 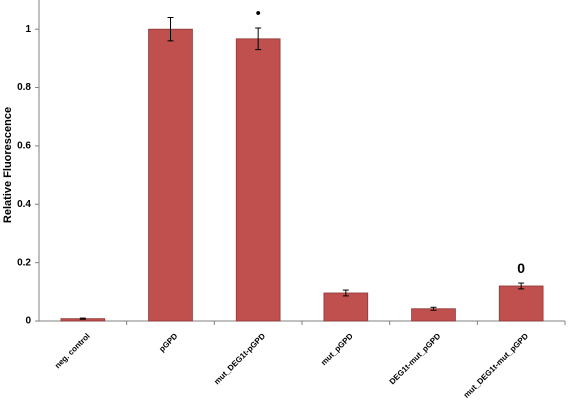 I want to click on y-tick-label: 1, so click(x=28, y=29).